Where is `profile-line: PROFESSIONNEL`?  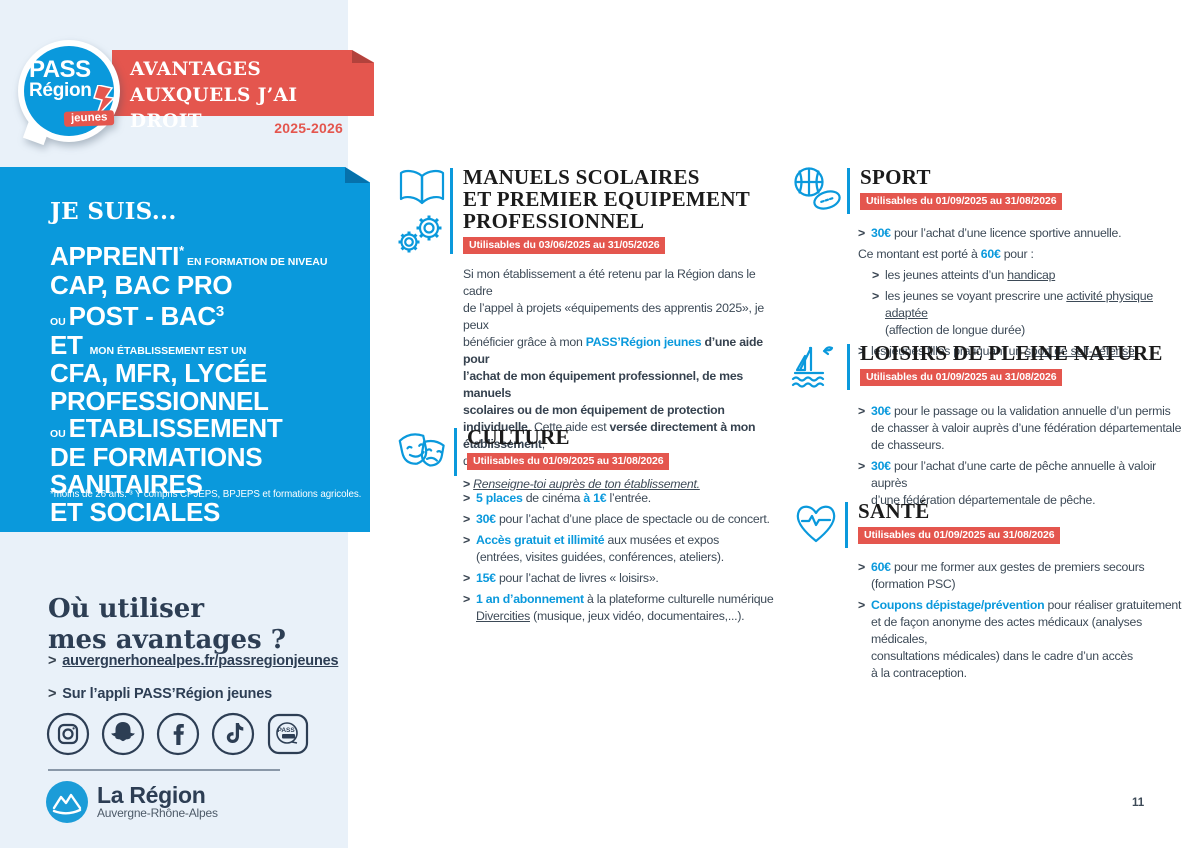 profile-line: PROFESSIONNEL is located at coordinates (159, 400).